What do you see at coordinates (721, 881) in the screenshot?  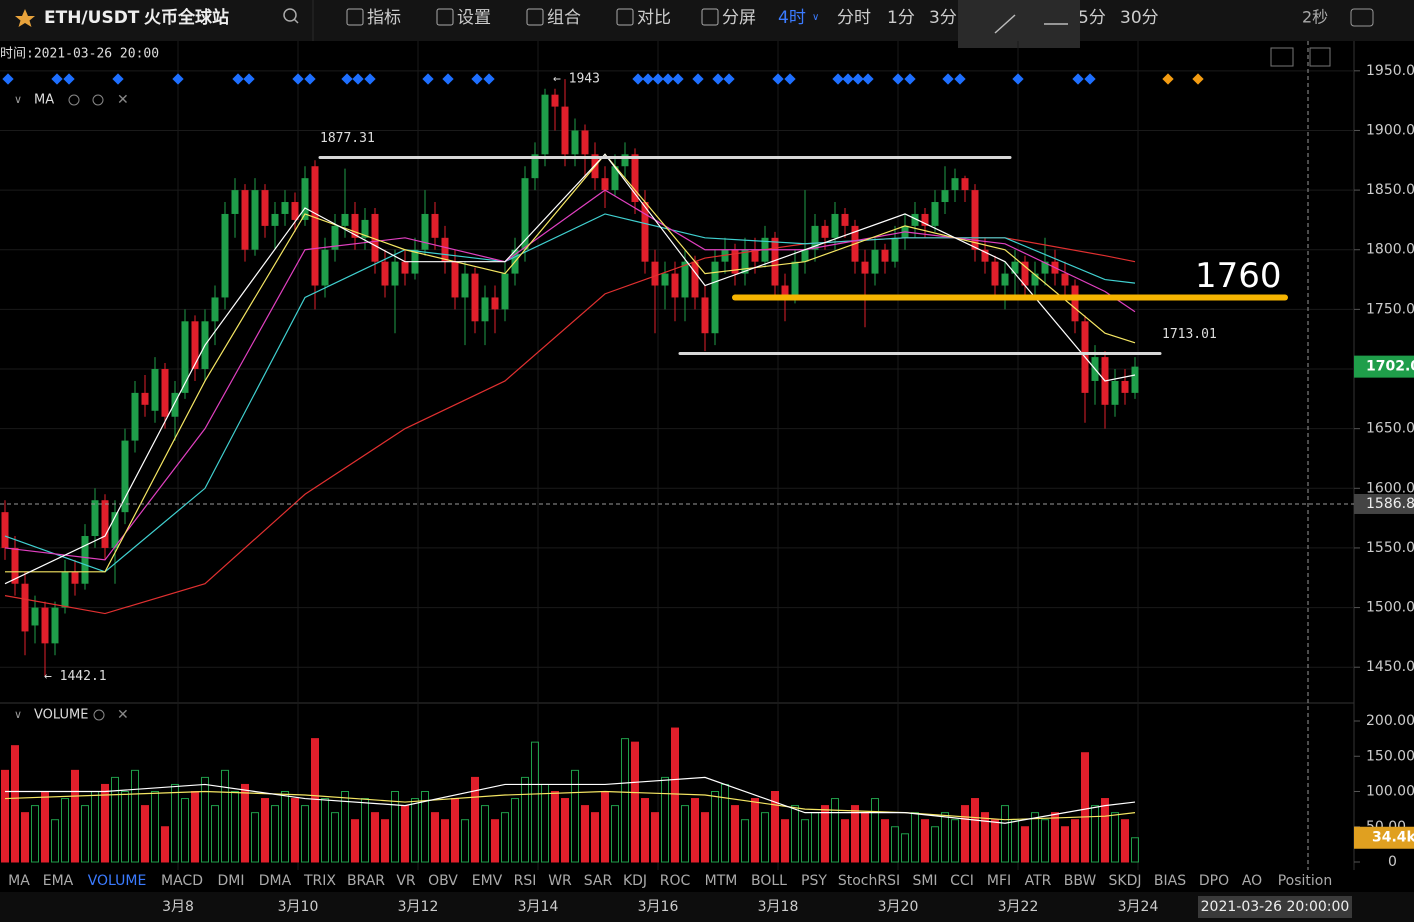 I see `indicator-tab: MTM` at bounding box center [721, 881].